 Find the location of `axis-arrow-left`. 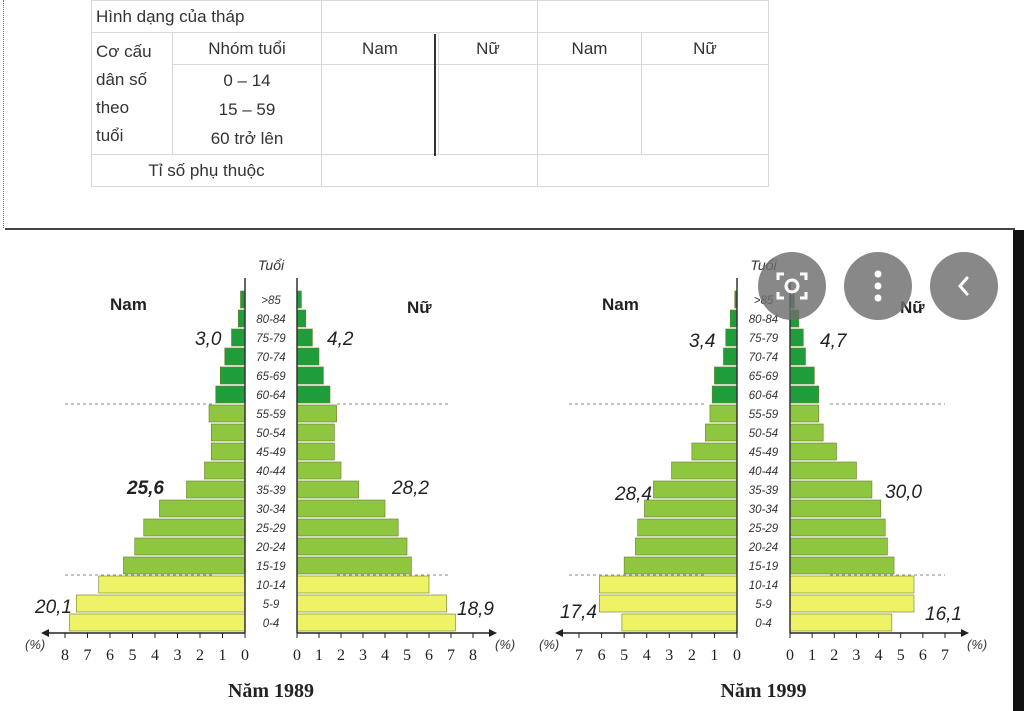

axis-arrow-left is located at coordinates (559, 633).